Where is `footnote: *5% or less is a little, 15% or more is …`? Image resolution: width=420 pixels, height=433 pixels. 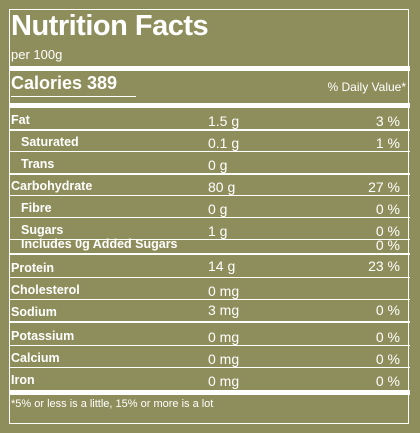 footnote: *5% or less is a little, 15% or more is … is located at coordinates (112, 404).